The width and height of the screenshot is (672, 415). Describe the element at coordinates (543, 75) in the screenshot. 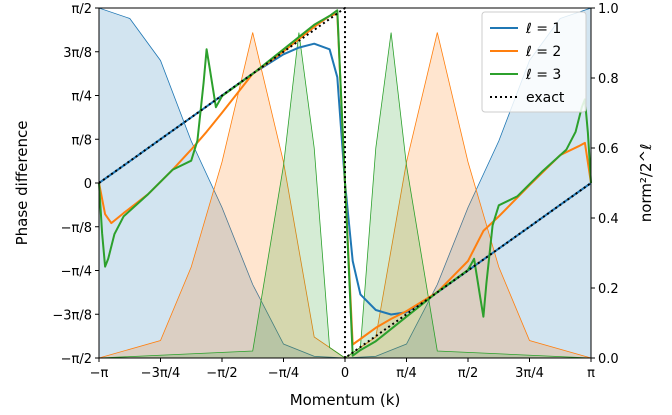

I see `legend-label-3: ℓ = 3` at that location.